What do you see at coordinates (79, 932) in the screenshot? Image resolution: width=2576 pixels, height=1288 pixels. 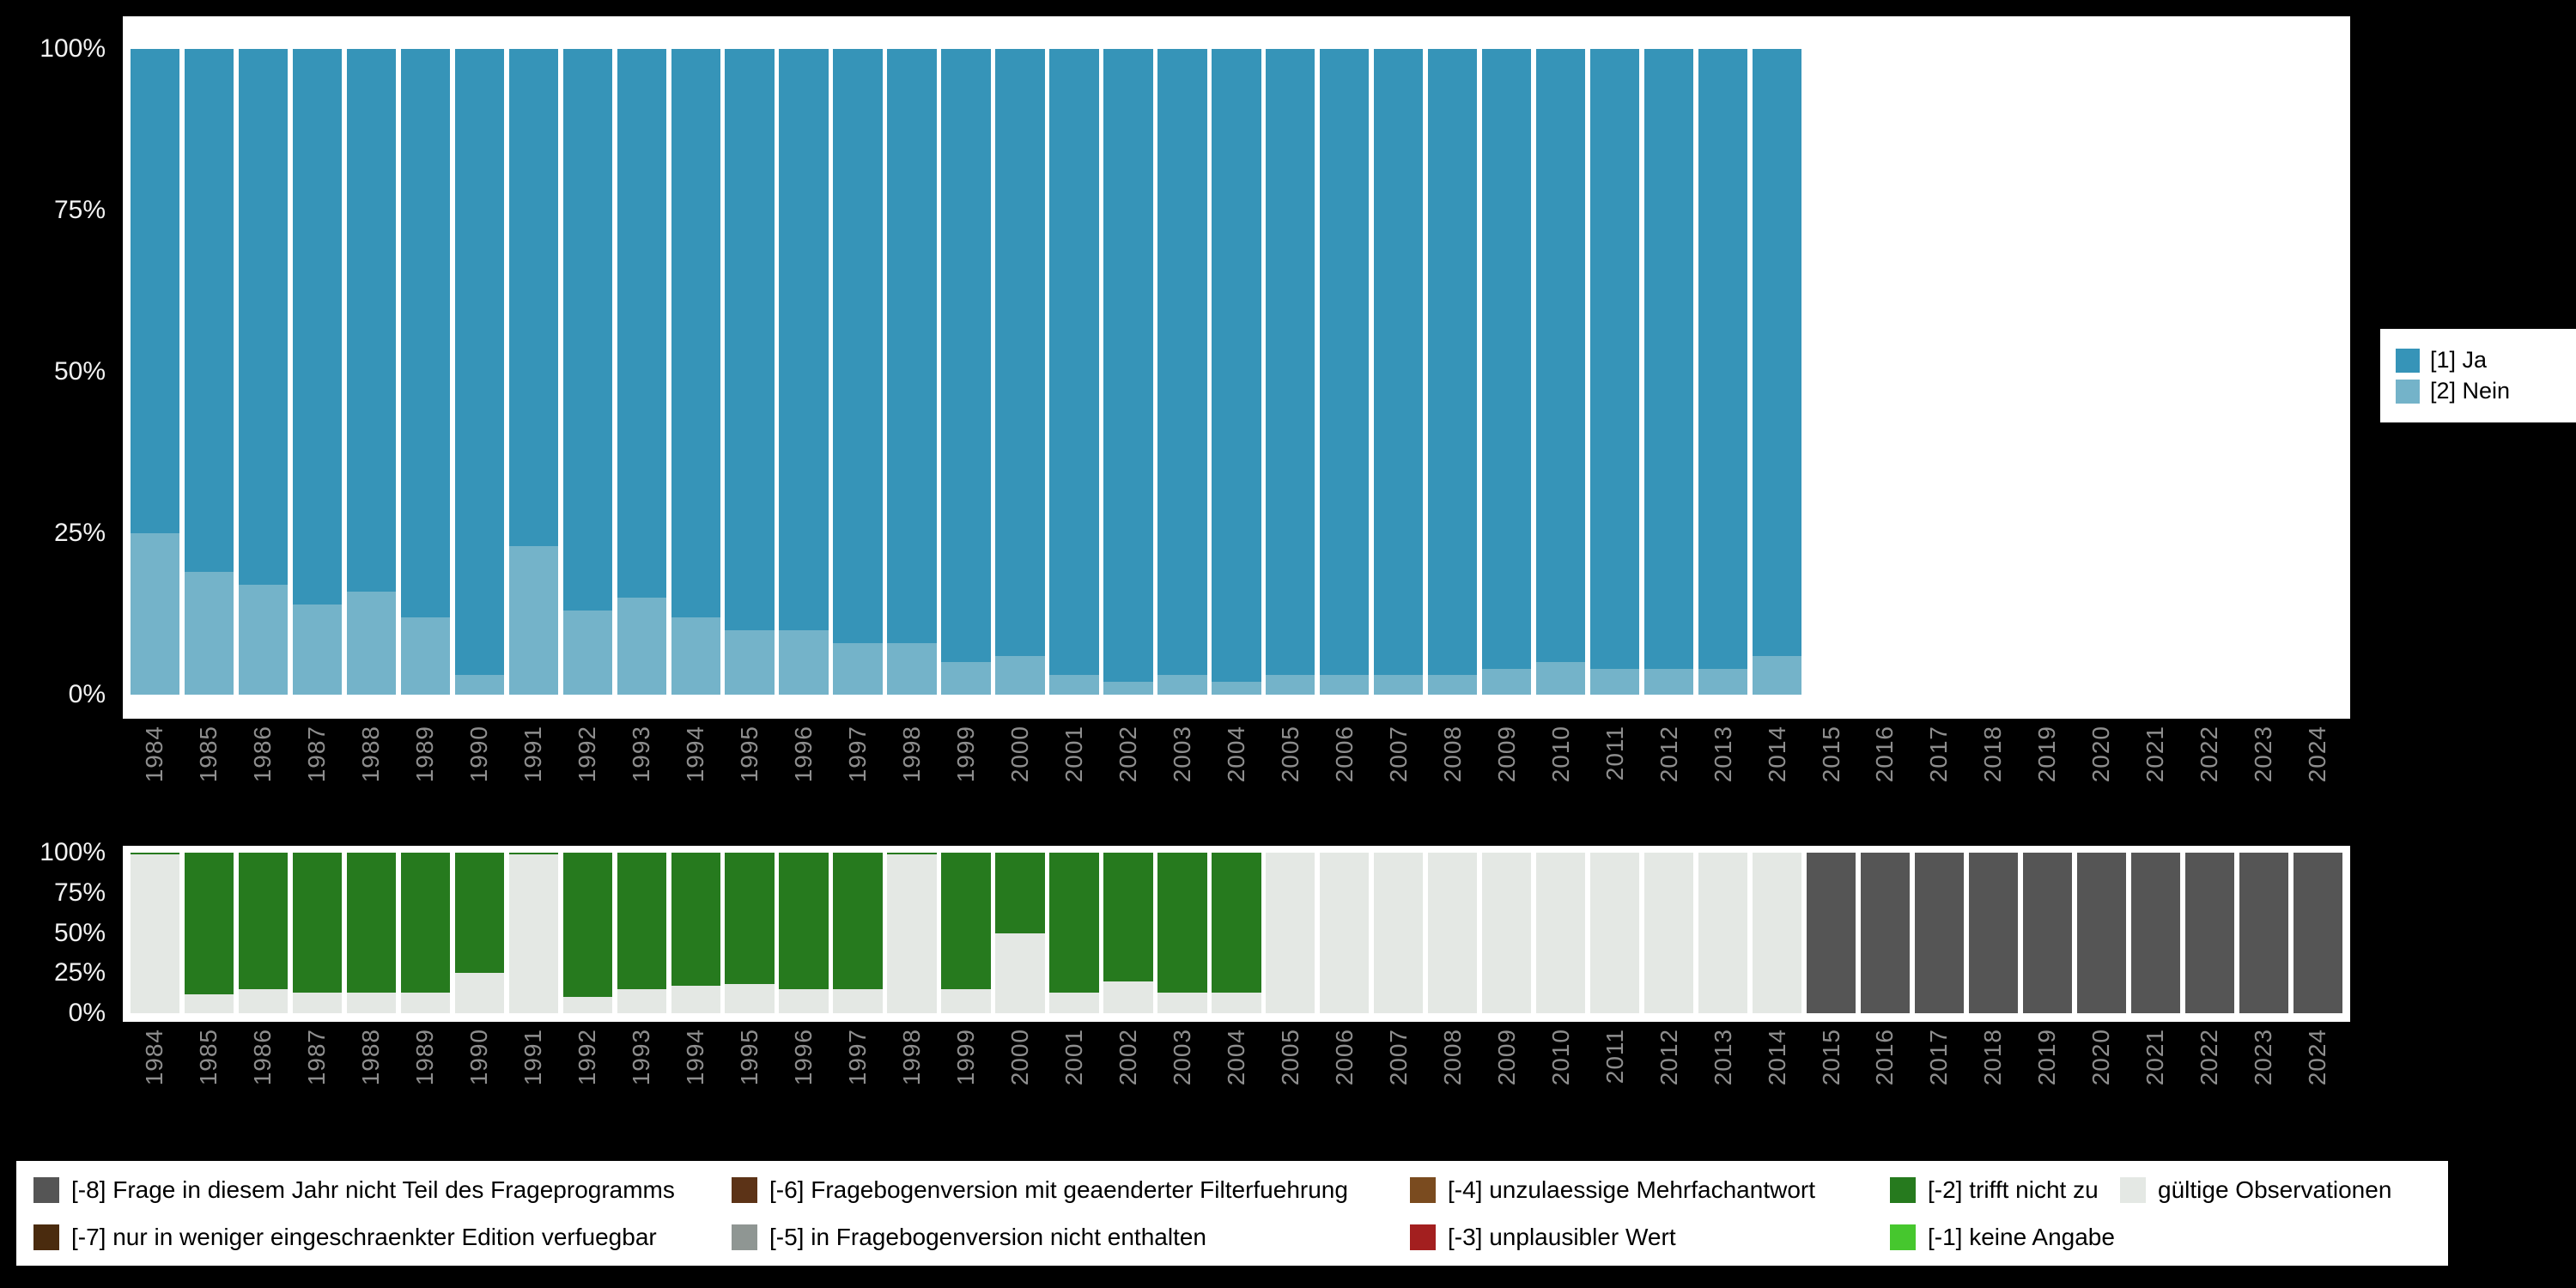 I see `y-tick-label: 50%` at bounding box center [79, 932].